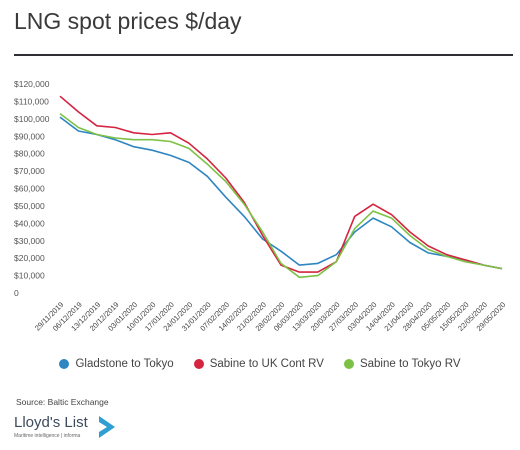  Describe the element at coordinates (29, 258) in the screenshot. I see `y-tick-label: $20,000` at that location.